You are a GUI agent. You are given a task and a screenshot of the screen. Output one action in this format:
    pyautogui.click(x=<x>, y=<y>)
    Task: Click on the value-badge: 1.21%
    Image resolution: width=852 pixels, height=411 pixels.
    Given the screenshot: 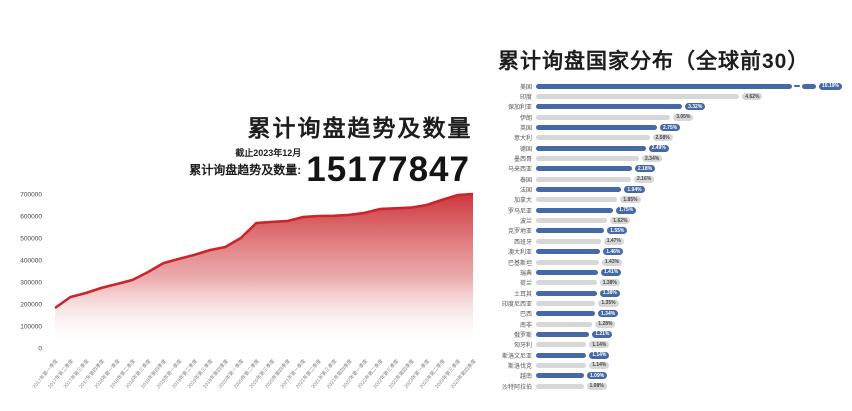 What is the action you would take?
    pyautogui.click(x=602, y=334)
    